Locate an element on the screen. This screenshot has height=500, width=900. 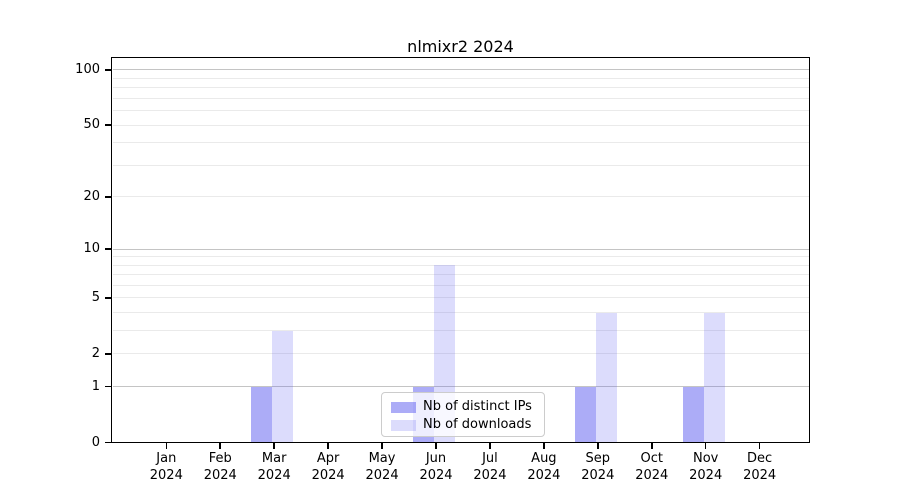
x-tick-label: Nov 2024 is located at coordinates (706, 467).